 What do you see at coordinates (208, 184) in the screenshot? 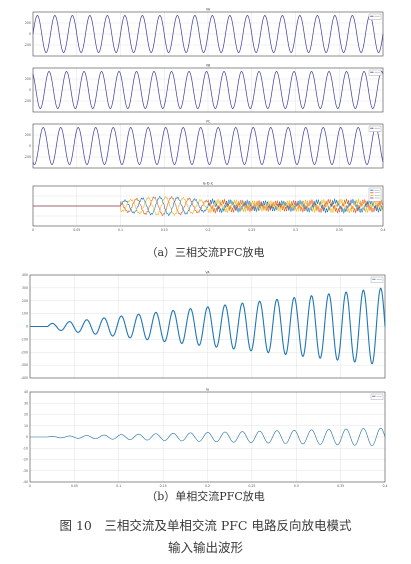
I see `plot-title: Ia Ib Ic` at bounding box center [208, 184].